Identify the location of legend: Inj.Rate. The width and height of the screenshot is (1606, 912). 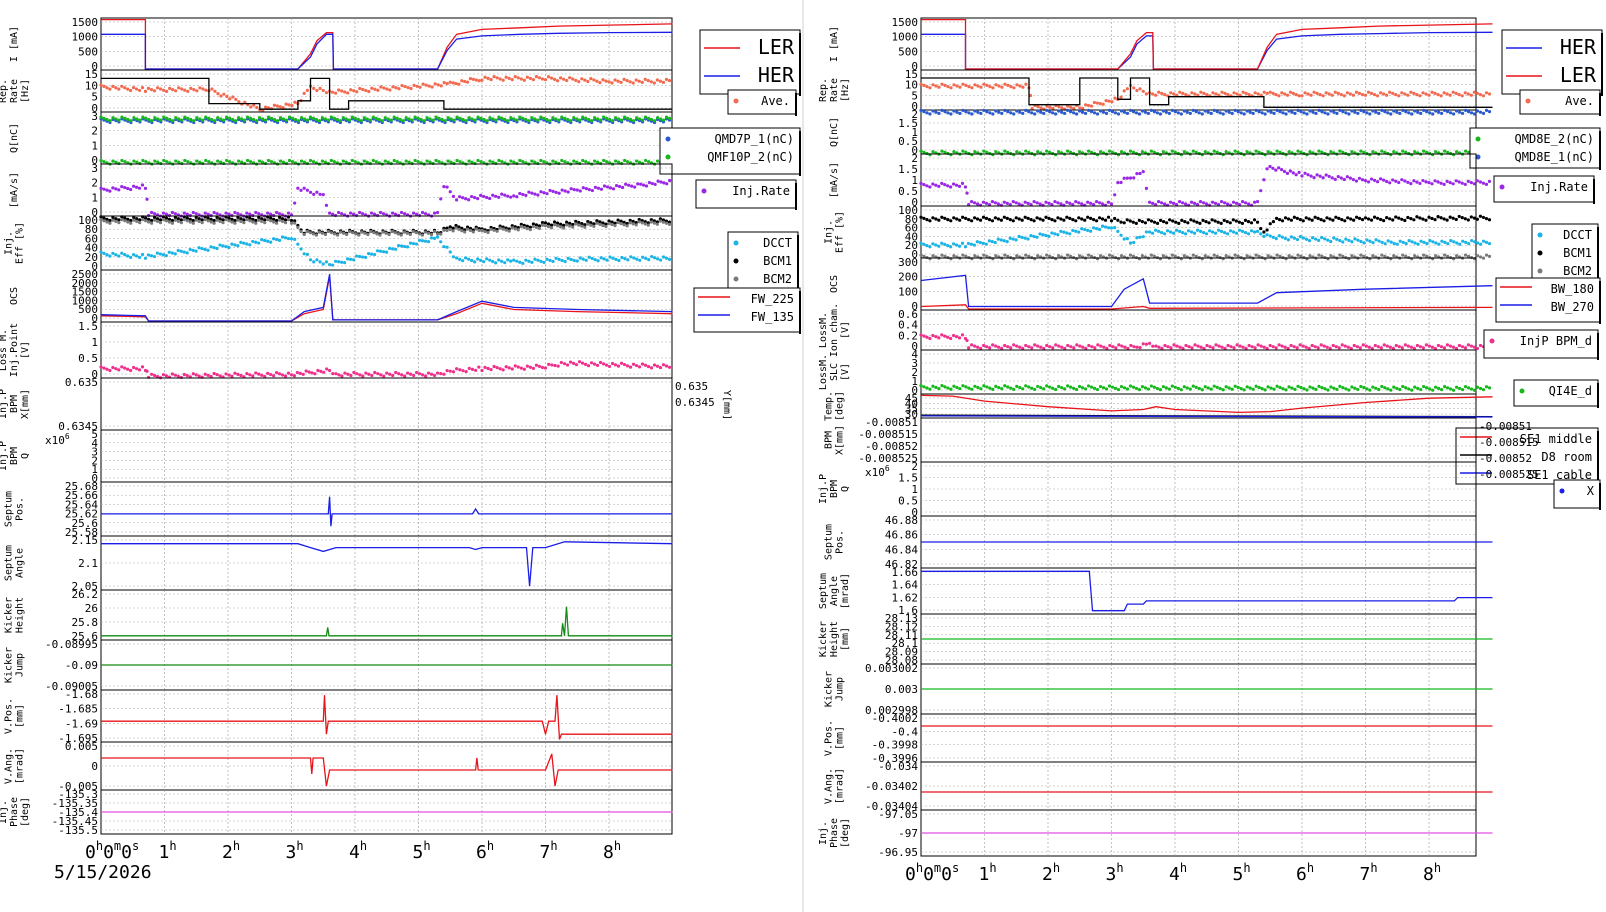
(1544, 189).